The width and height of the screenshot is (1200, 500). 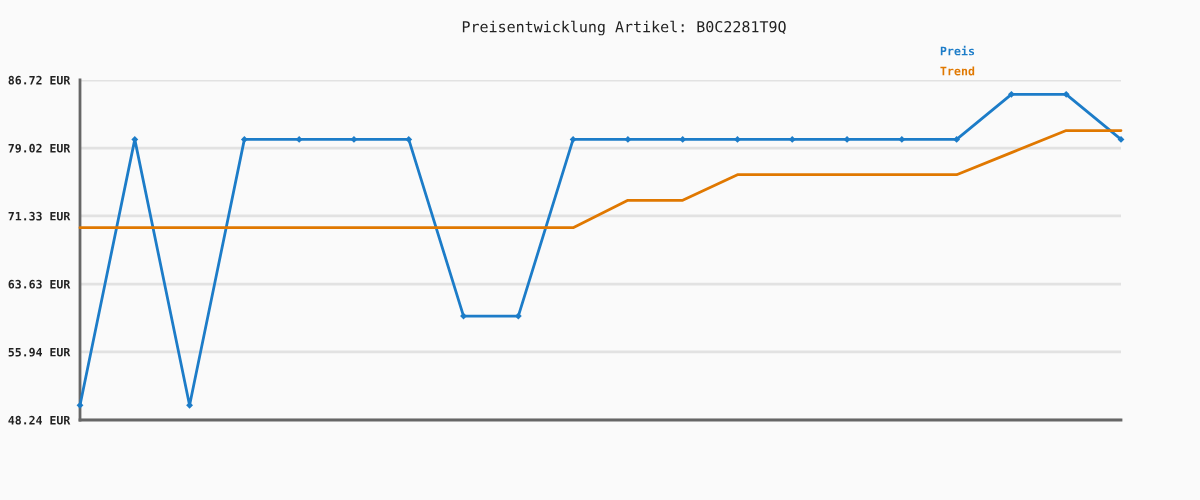 What do you see at coordinates (39, 80) in the screenshot?
I see `y-tick-label: 86.72 EUR` at bounding box center [39, 80].